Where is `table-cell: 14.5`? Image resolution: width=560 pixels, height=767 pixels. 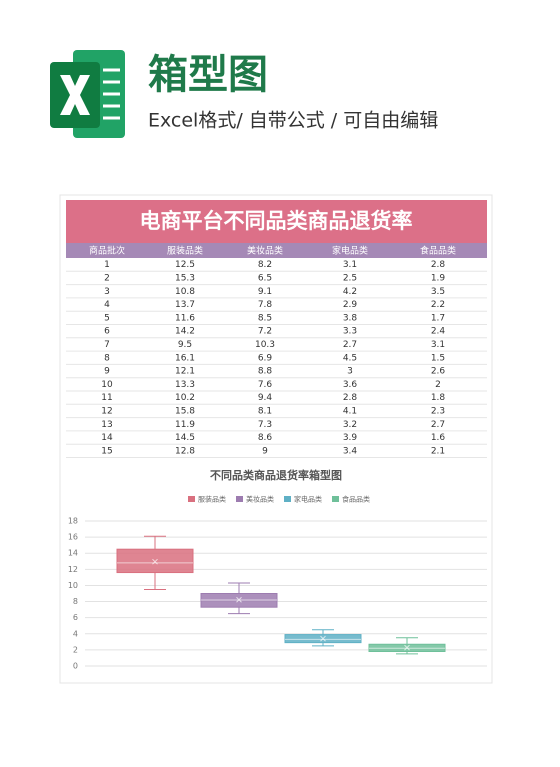 table-cell: 14.5 is located at coordinates (185, 438).